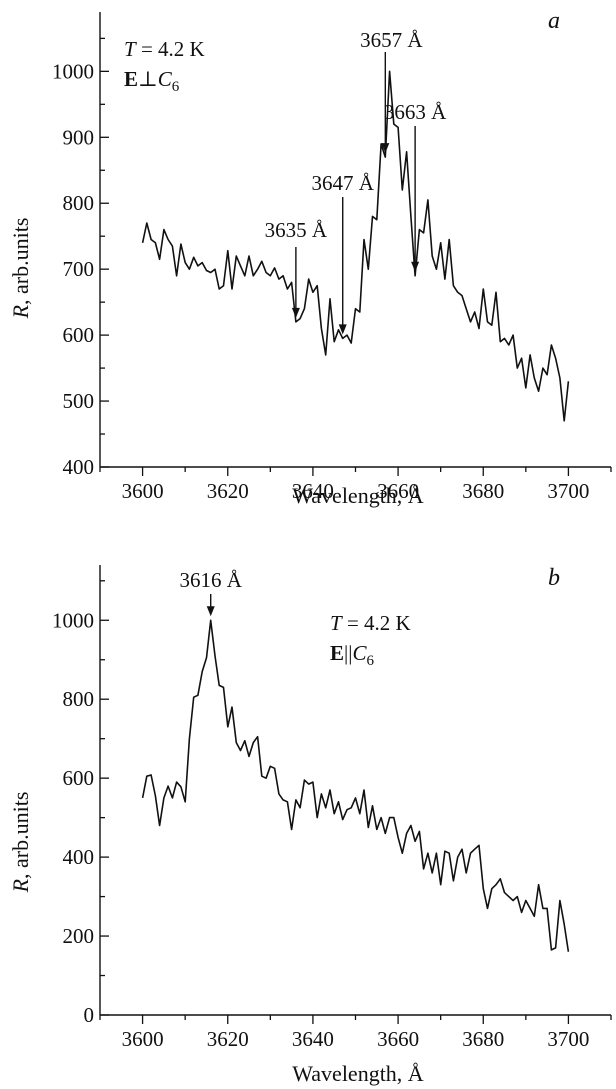  What do you see at coordinates (554, 21) in the screenshot?
I see `panel-a-letter: a` at bounding box center [554, 21].